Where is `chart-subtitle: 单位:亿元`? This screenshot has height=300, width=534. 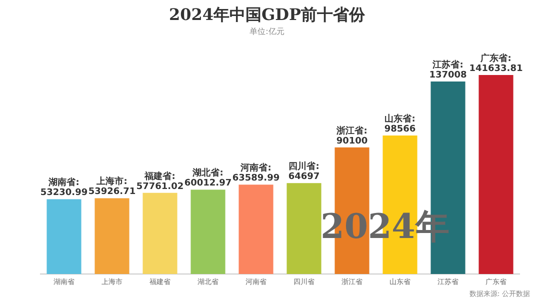
chart-subtitle: 单位:亿元 is located at coordinates (267, 31).